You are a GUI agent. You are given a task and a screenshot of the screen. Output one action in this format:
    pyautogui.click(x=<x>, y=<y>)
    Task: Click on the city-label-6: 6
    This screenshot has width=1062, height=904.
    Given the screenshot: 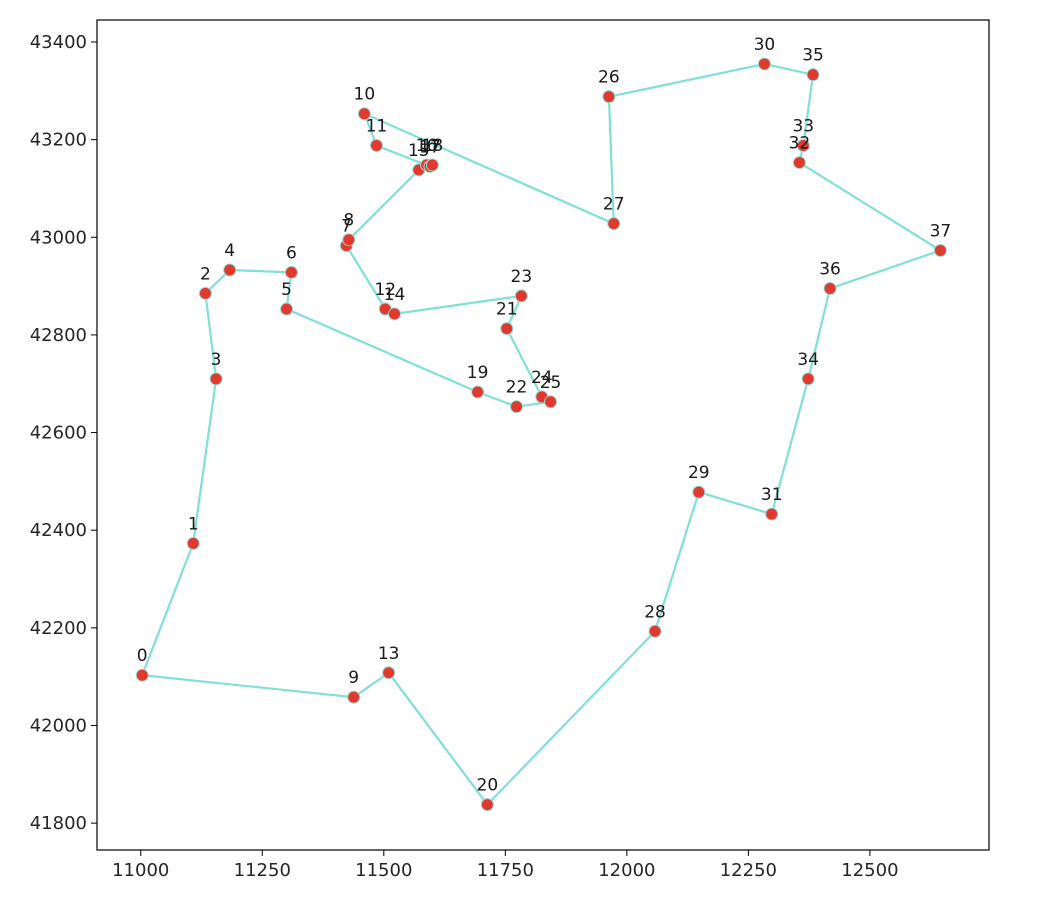 What is the action you would take?
    pyautogui.click(x=291, y=253)
    